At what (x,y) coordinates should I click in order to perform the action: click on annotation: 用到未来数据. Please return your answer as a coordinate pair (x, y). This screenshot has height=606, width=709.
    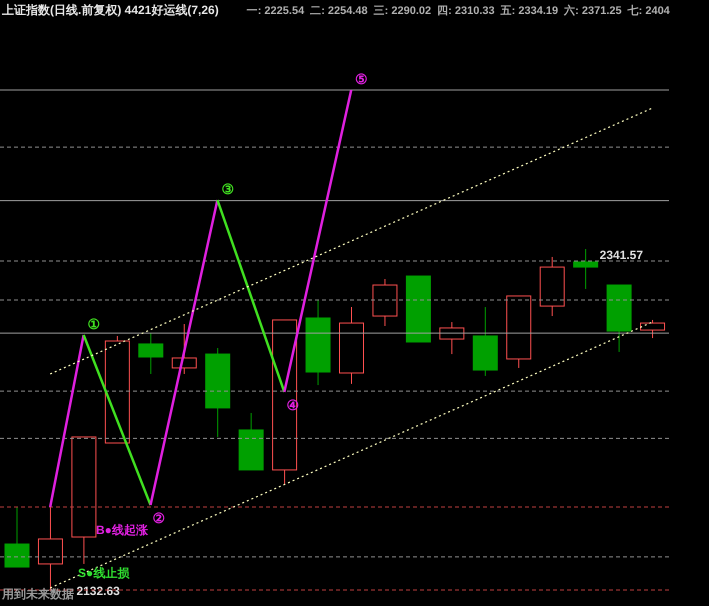
    Looking at the image, I should click on (38, 594).